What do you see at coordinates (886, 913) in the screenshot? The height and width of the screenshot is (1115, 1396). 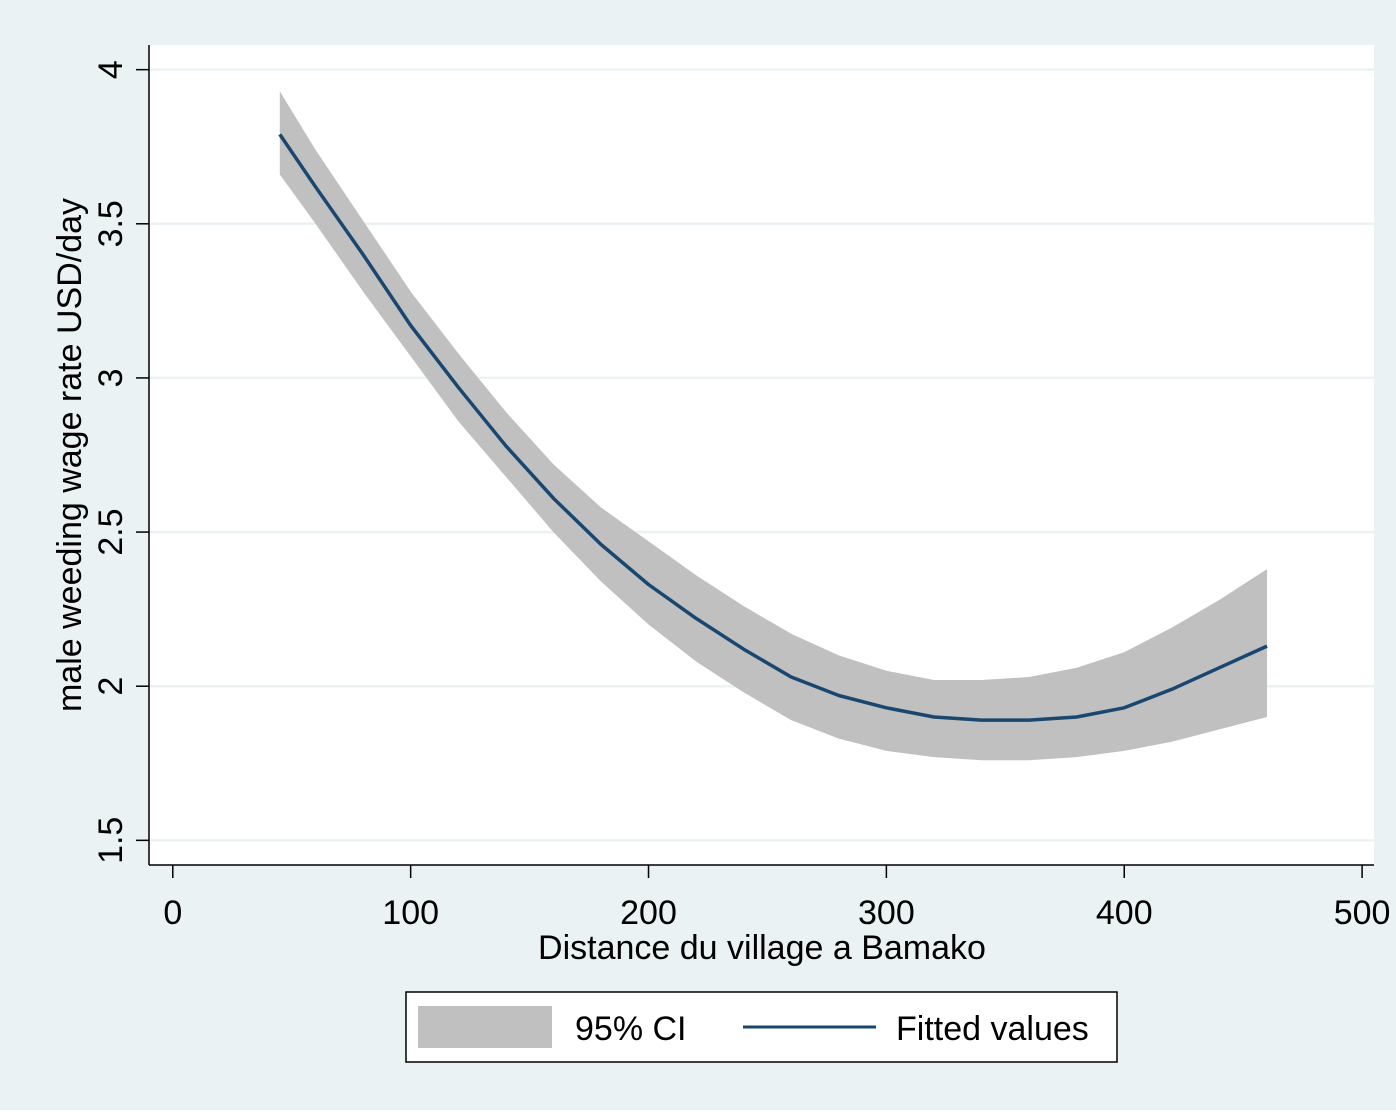 I see `x-tick-label: 300` at bounding box center [886, 913].